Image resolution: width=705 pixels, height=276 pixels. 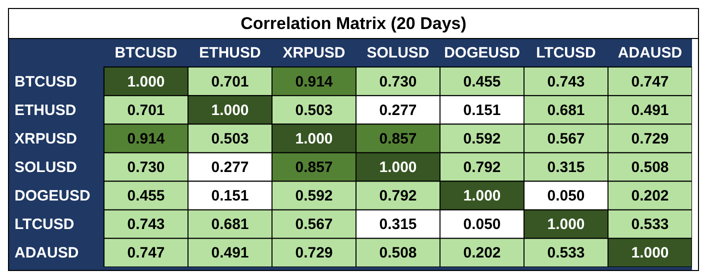 What do you see at coordinates (52, 196) in the screenshot?
I see `y-tick-label: DOGEUSD` at bounding box center [52, 196].